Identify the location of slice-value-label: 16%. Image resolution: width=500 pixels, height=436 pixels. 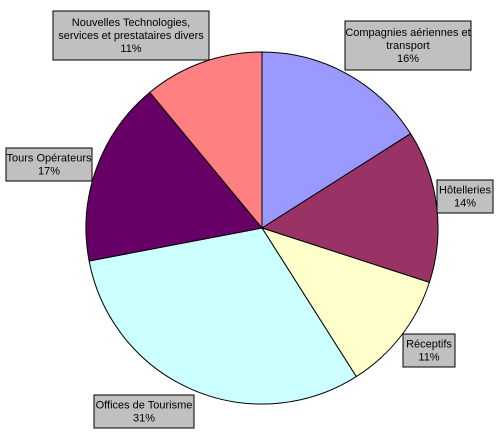
(408, 59).